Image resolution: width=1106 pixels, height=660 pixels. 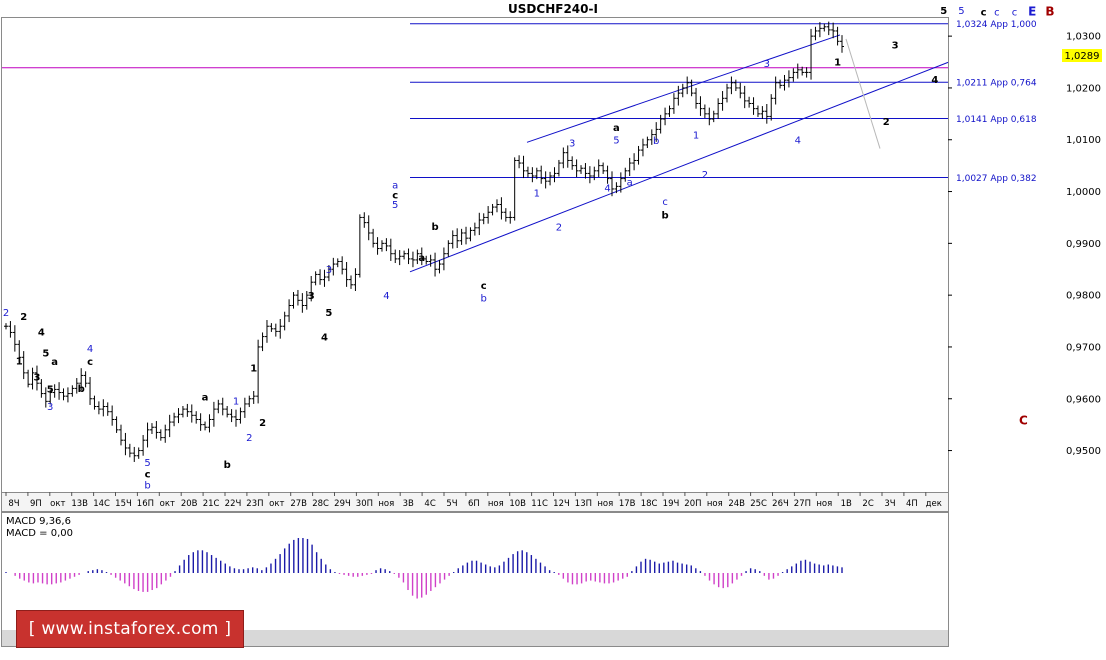 I want to click on wave-label: 5, so click(x=328, y=313).